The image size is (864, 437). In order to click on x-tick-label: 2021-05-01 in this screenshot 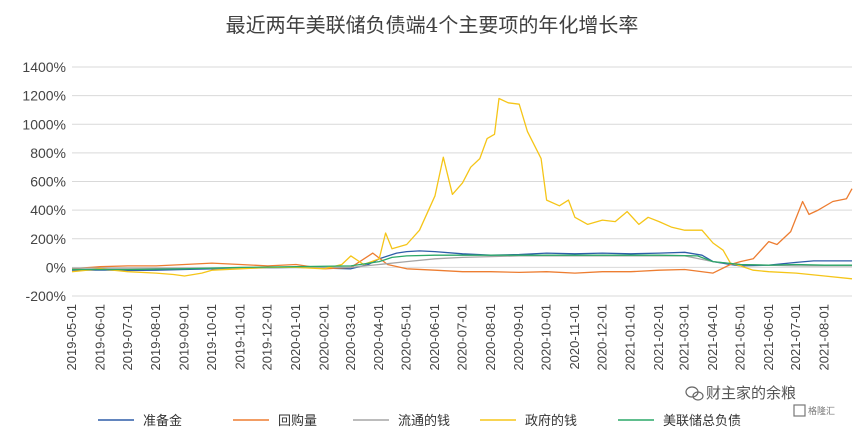, I will do `click(739, 337)`.